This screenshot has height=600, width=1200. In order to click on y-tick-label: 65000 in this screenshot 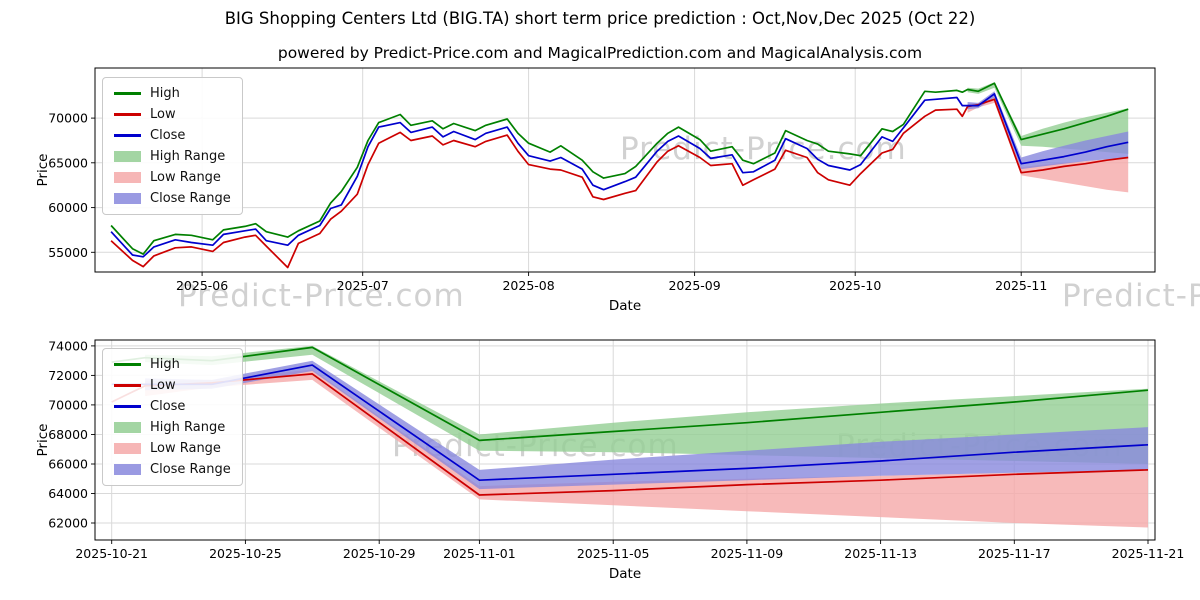, I will do `click(68, 162)`.